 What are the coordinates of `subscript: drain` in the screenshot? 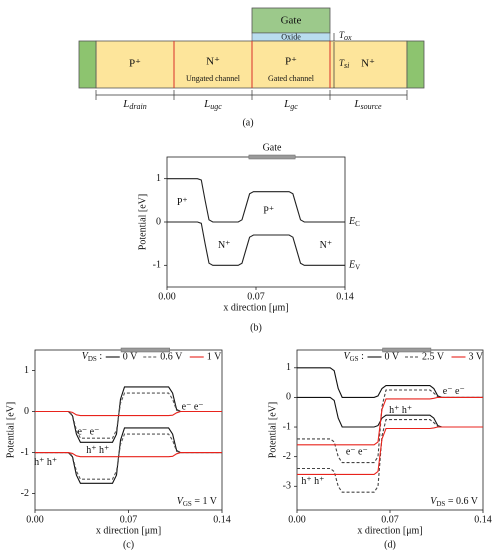 It's located at (137, 106).